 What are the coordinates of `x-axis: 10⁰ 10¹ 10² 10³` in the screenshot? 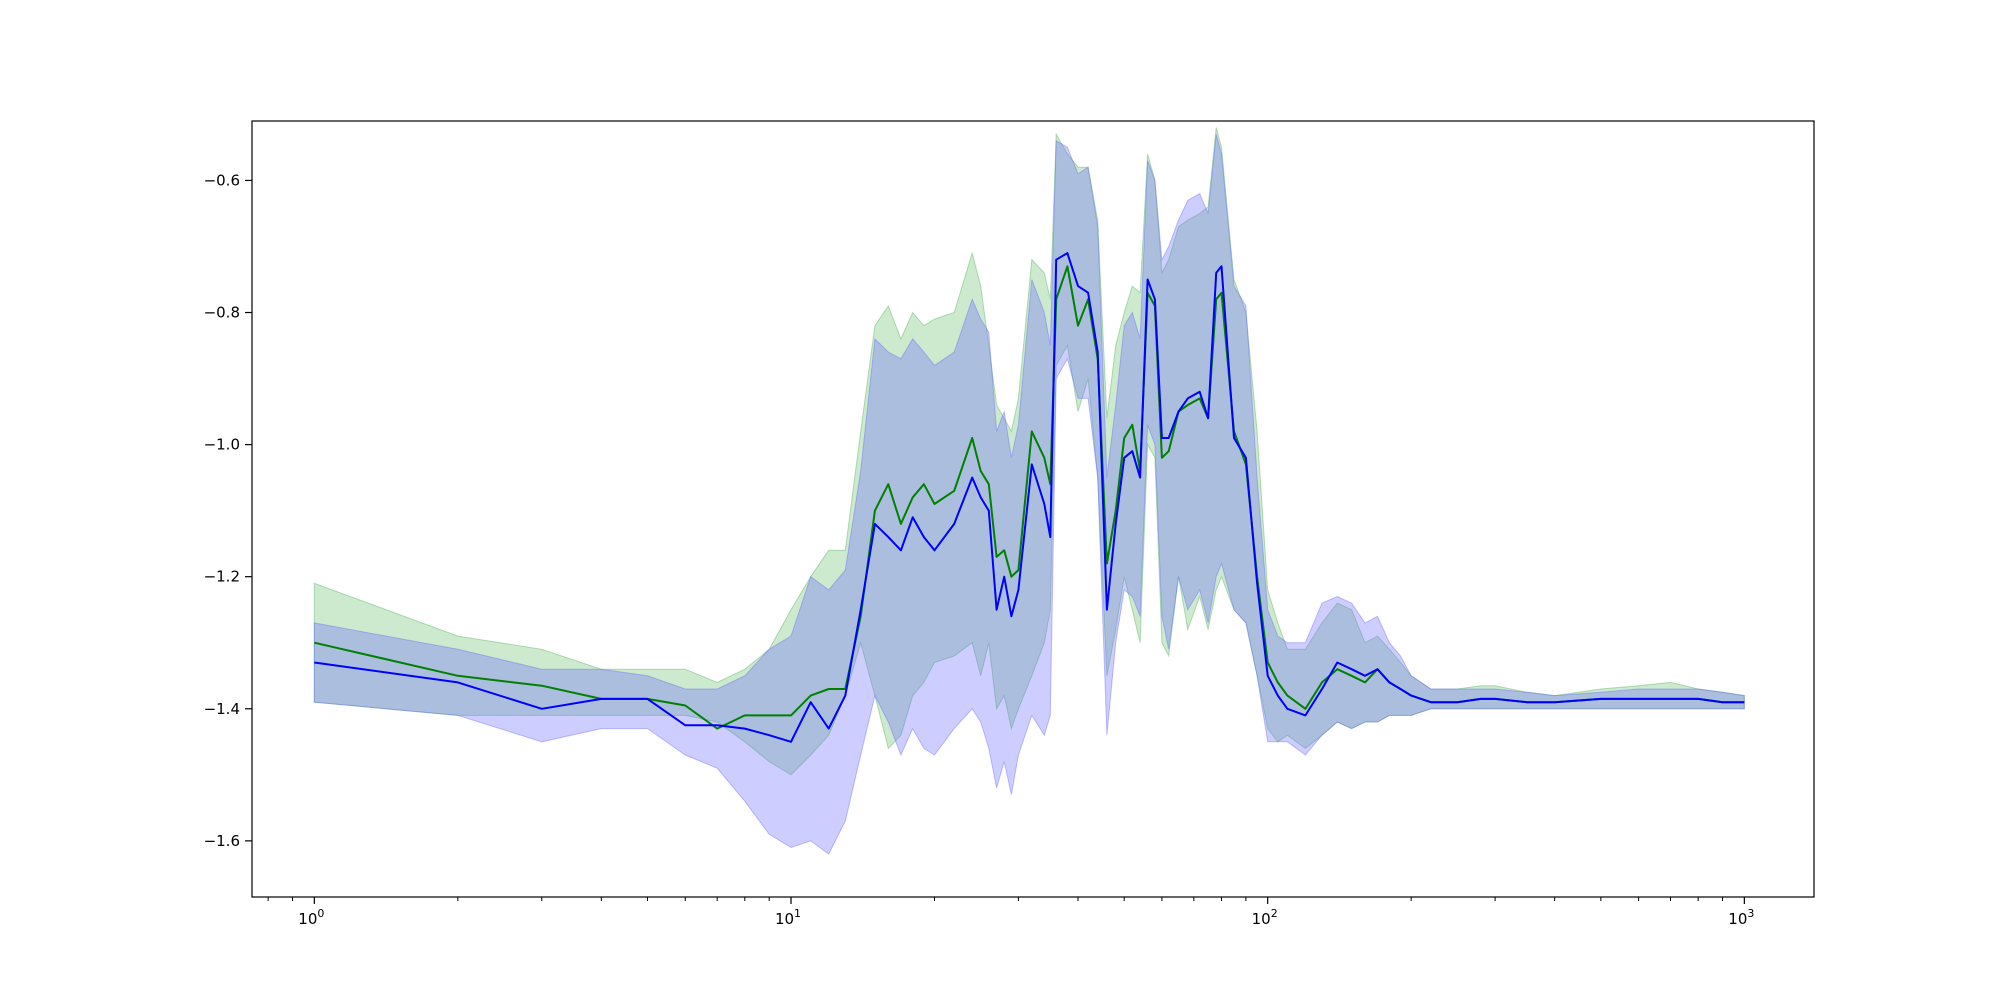 It's located at (1010, 912).